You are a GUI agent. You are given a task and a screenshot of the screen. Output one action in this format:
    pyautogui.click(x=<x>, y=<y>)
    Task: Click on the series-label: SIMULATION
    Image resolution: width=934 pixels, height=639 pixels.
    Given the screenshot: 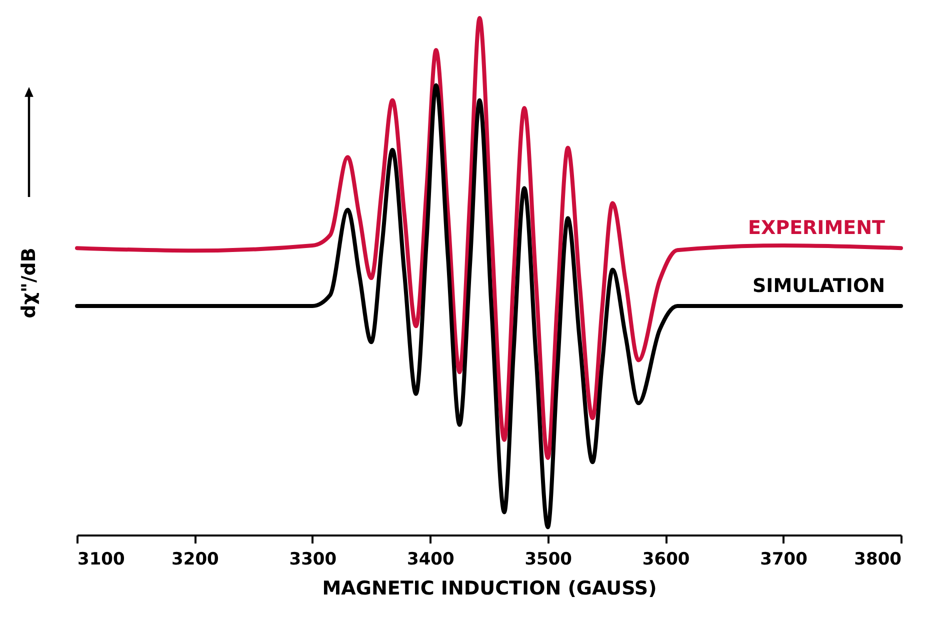 What is the action you would take?
    pyautogui.click(x=818, y=285)
    